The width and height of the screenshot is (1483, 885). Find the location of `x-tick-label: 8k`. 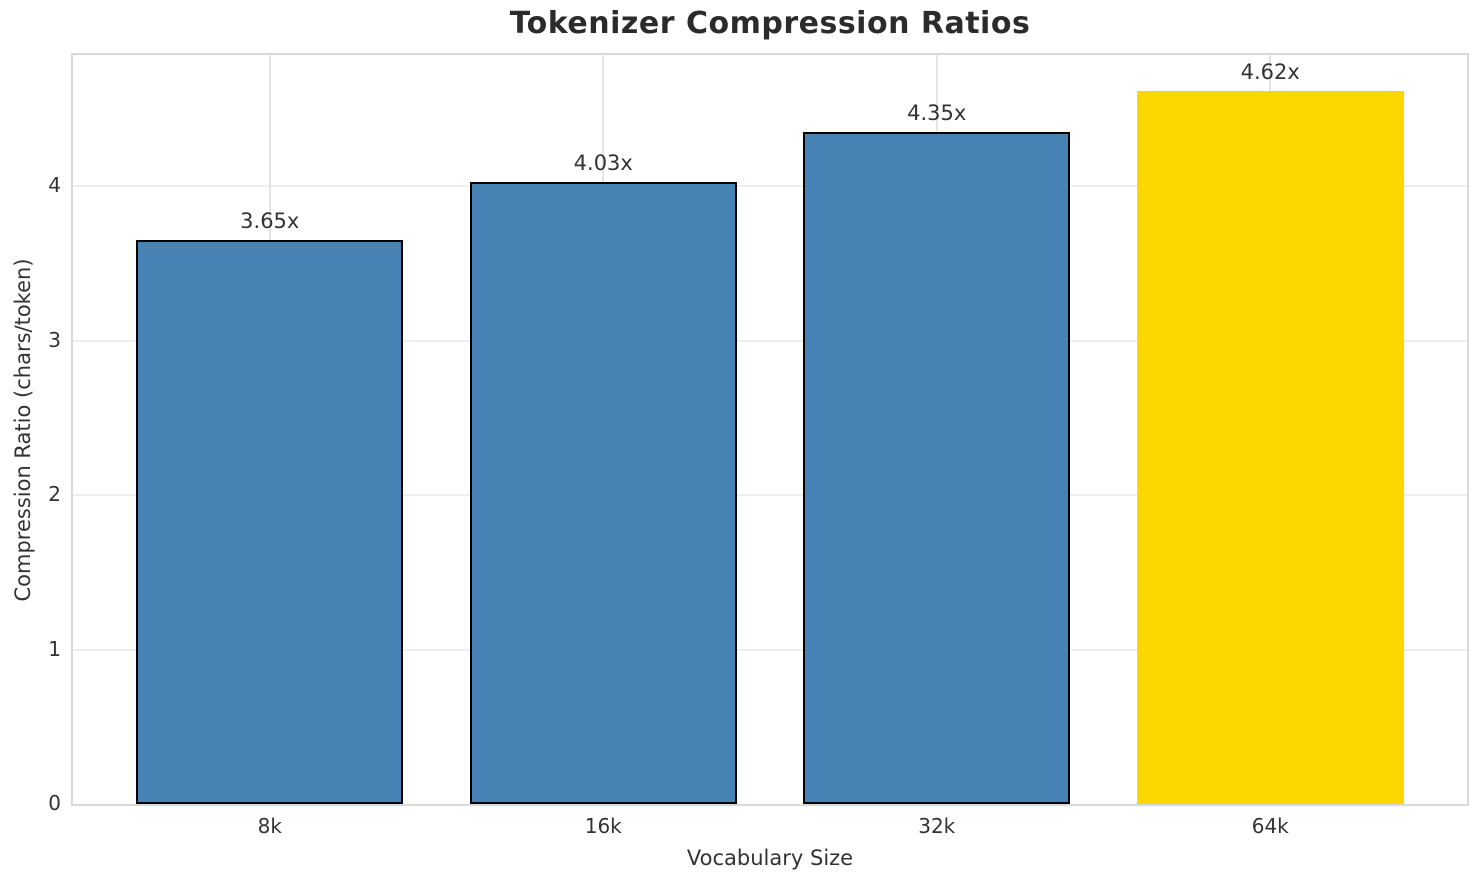

x-tick-label: 8k is located at coordinates (269, 826).